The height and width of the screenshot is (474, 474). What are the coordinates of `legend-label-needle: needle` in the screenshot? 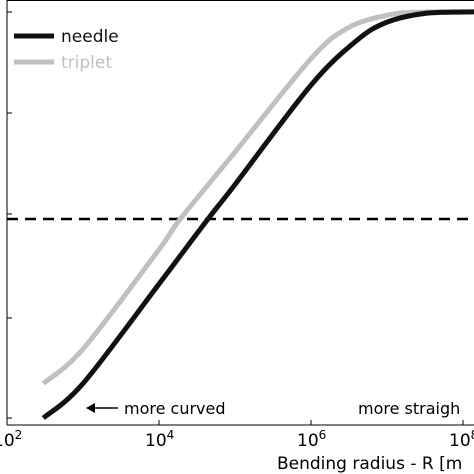 It's located at (90, 37).